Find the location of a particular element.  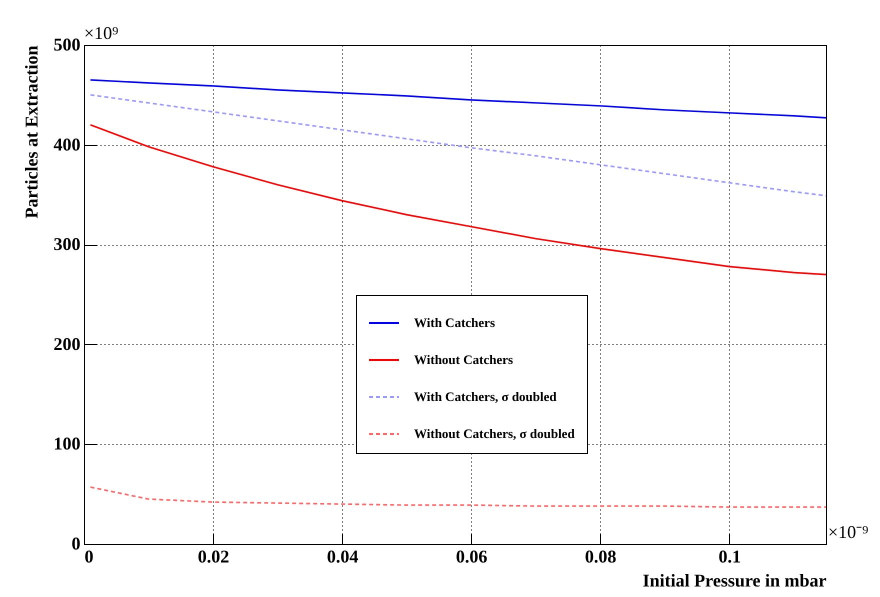

text: ×10⁻⁹ is located at coordinates (848, 532).